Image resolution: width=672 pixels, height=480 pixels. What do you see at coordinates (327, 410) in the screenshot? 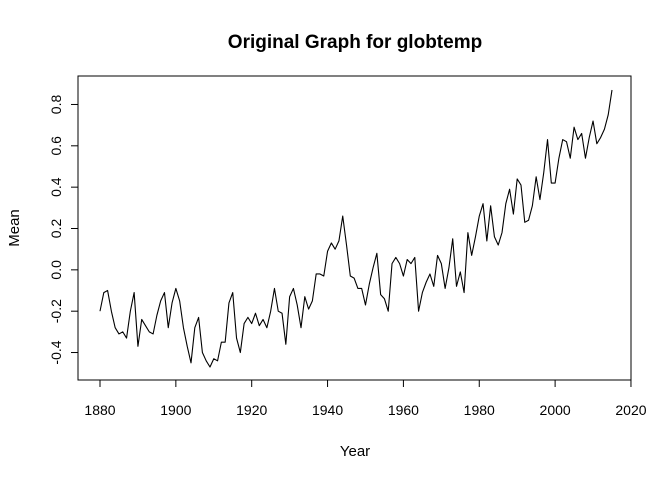
I see `x-tick-label: 1940` at bounding box center [327, 410].